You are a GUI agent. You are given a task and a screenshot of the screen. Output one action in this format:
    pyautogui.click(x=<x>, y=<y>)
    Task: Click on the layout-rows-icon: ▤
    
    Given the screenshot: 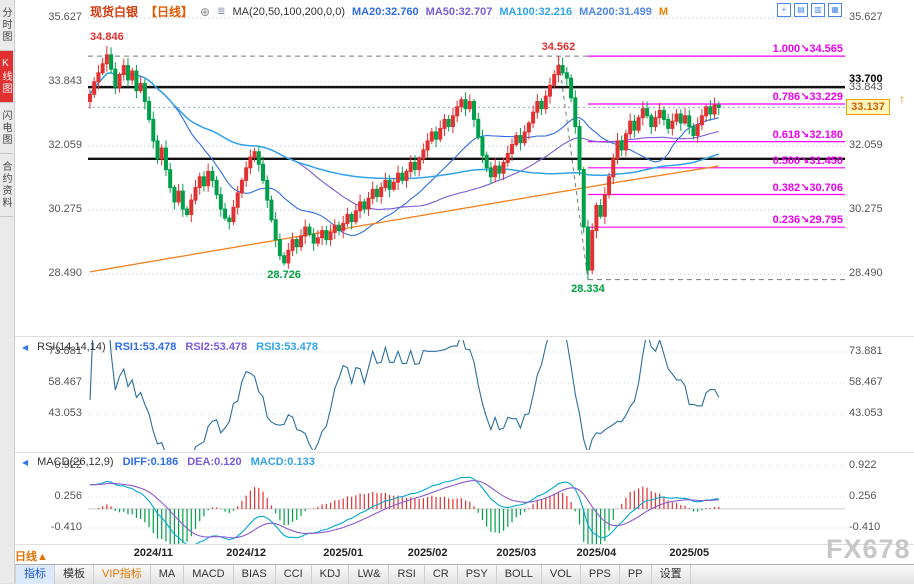 What is the action you would take?
    pyautogui.click(x=801, y=10)
    